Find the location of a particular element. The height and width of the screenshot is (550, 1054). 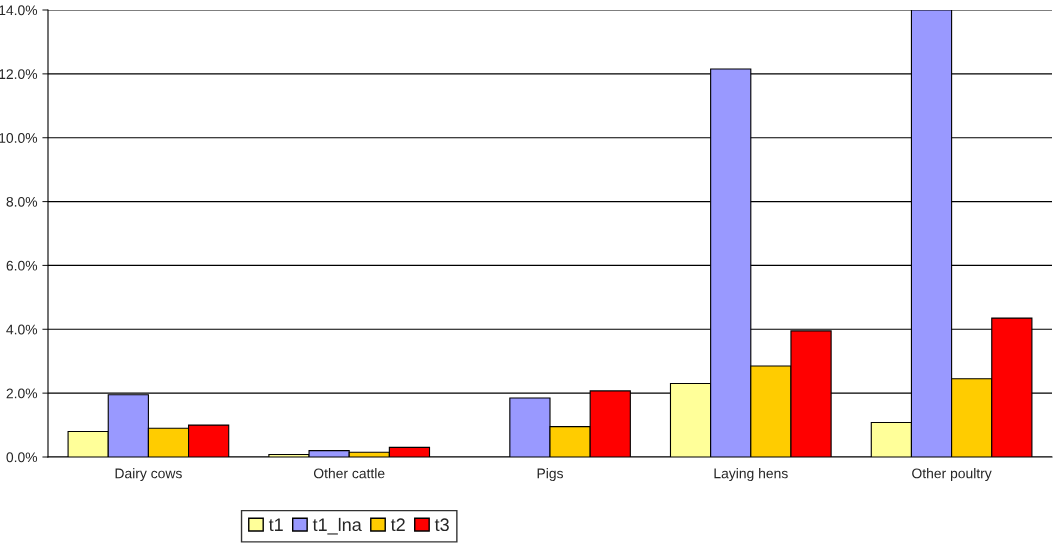

y-tick-label: 10.0% is located at coordinates (19, 138).